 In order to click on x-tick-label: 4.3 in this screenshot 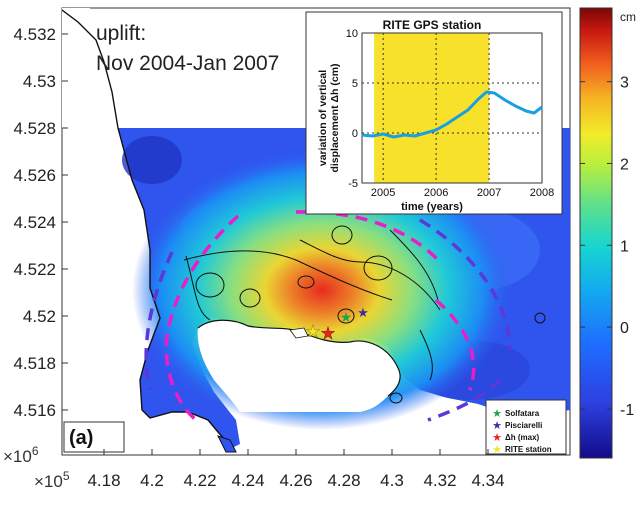, I will do `click(392, 480)`.